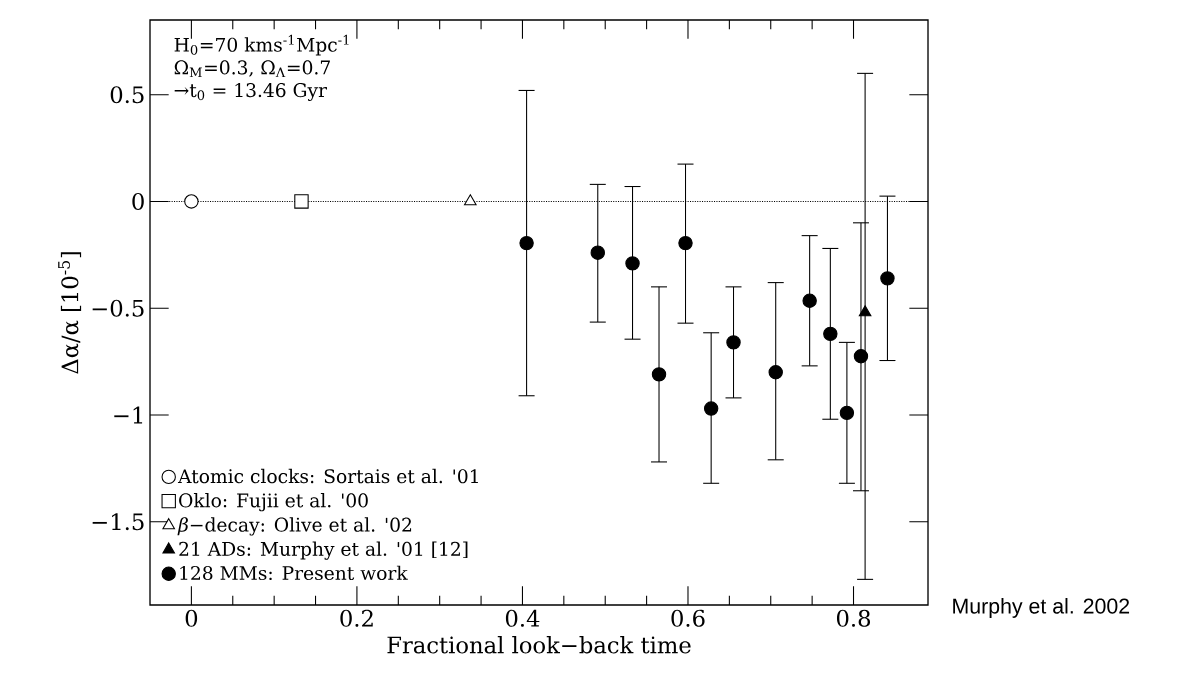 The image size is (1177, 684). What do you see at coordinates (522, 618) in the screenshot?
I see `x-tick-label: 0.4` at bounding box center [522, 618].